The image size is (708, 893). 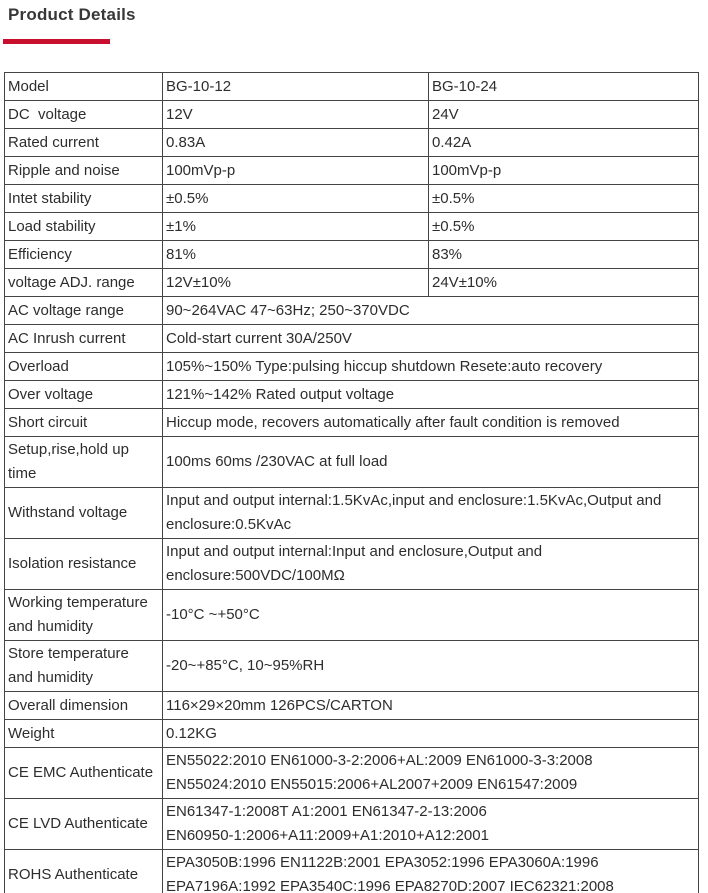 I want to click on spec-value-model1: BG-10-12, so click(x=295, y=86).